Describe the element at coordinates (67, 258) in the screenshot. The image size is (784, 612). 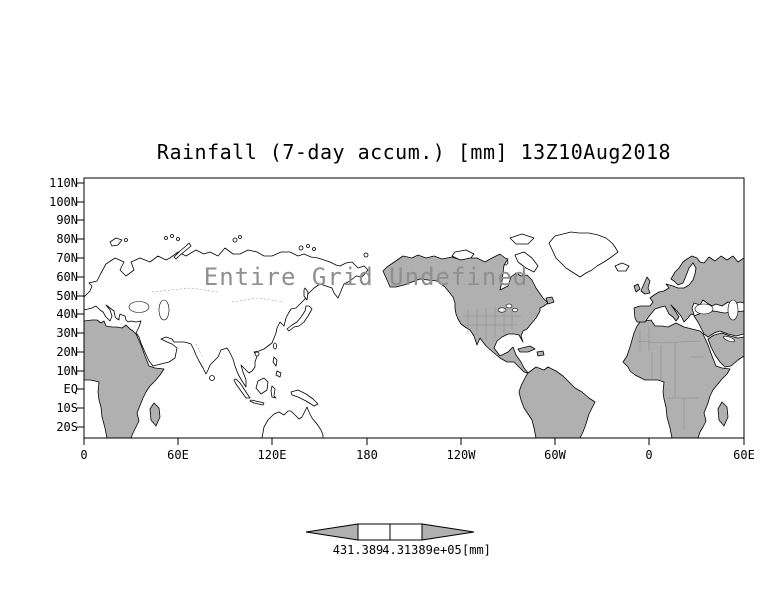
I see `lat-tick-label: 70N` at that location.